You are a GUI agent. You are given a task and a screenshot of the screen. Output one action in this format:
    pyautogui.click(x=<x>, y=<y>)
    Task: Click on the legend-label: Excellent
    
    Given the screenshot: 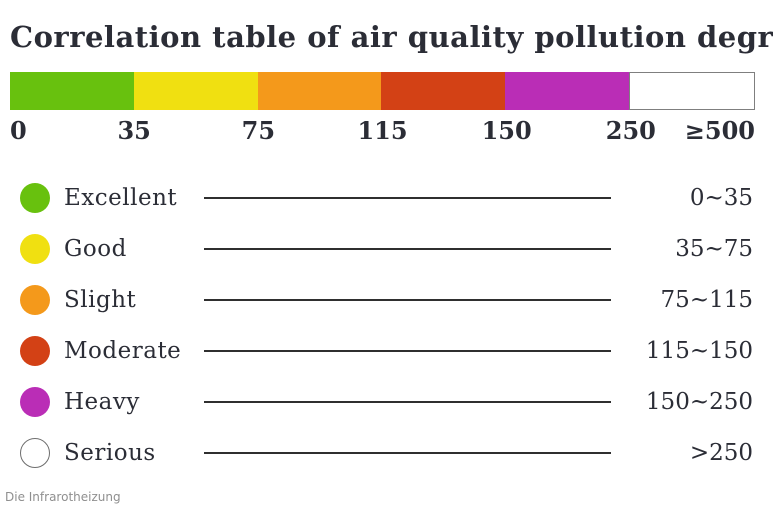 What is the action you would take?
    pyautogui.click(x=121, y=197)
    